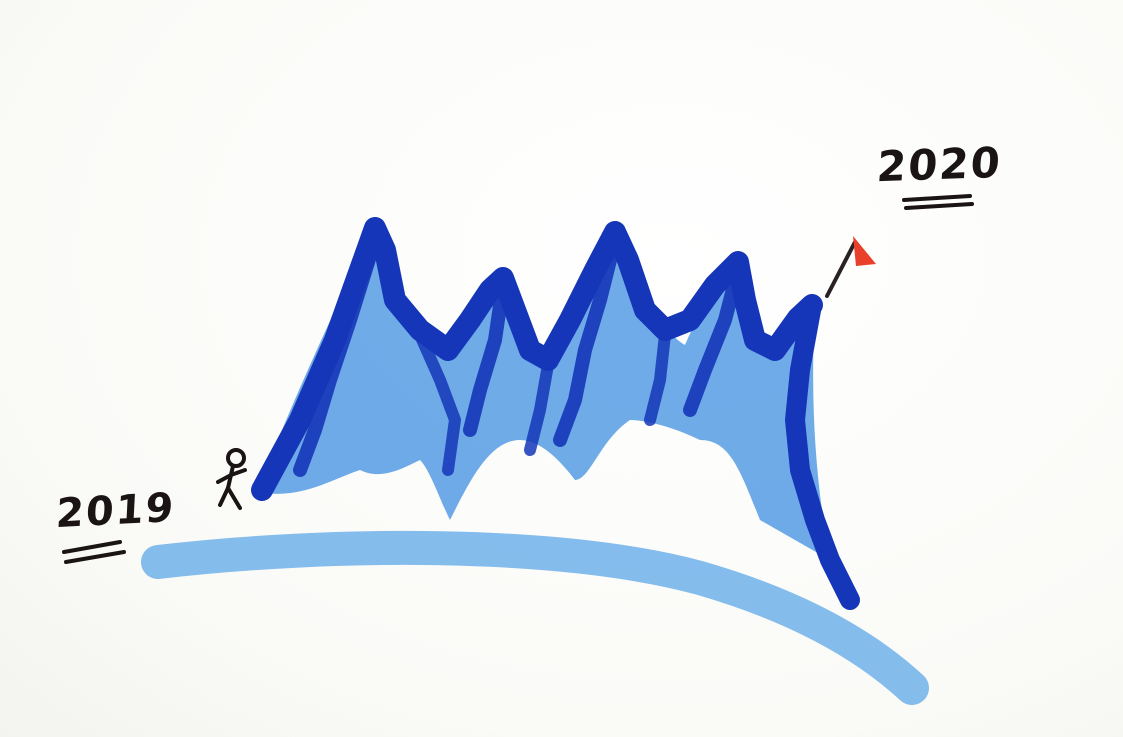 Image resolution: width=1123 pixels, height=737 pixels. I want to click on start-year-label: 2019, so click(115, 511).